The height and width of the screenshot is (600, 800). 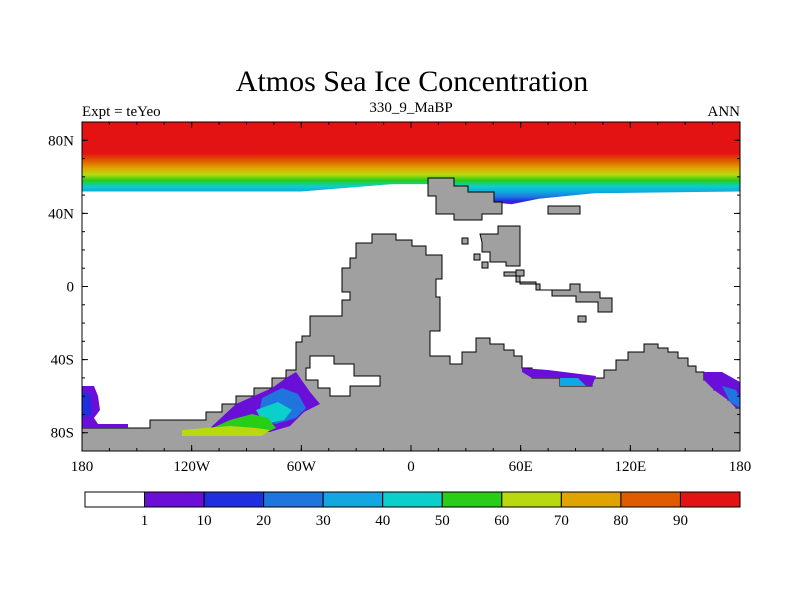 I want to click on northern-sea-ice-band, so click(x=411, y=163).